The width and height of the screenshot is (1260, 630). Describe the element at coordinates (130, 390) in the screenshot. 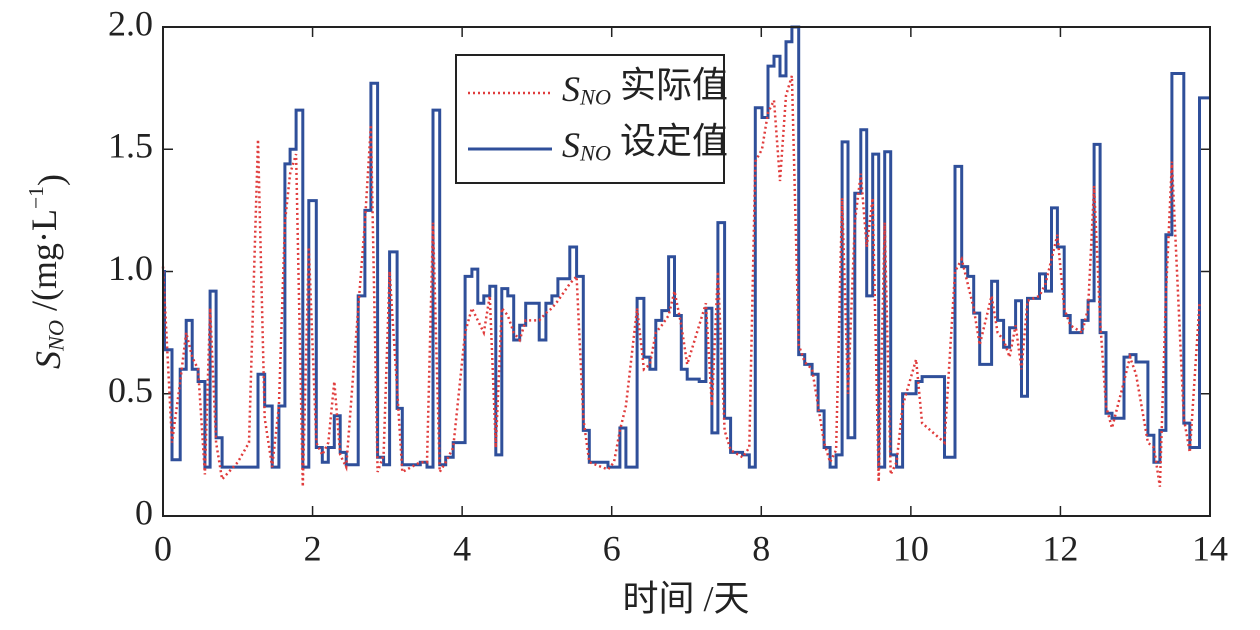

I see `y-tick-label: 0.5` at that location.